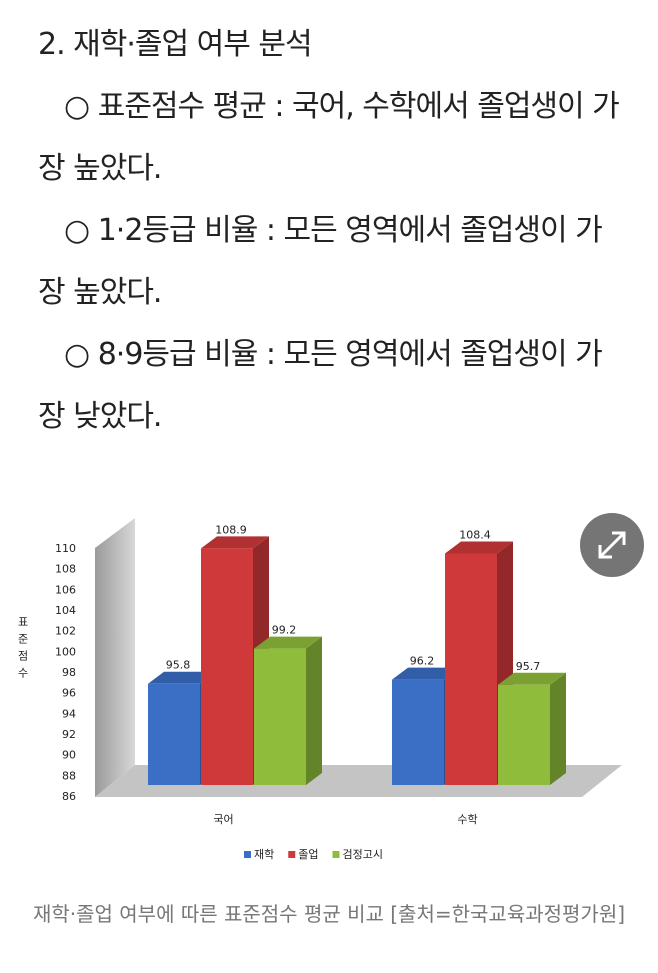 The image size is (658, 973). I want to click on y-tick-label: 98, so click(69, 672).